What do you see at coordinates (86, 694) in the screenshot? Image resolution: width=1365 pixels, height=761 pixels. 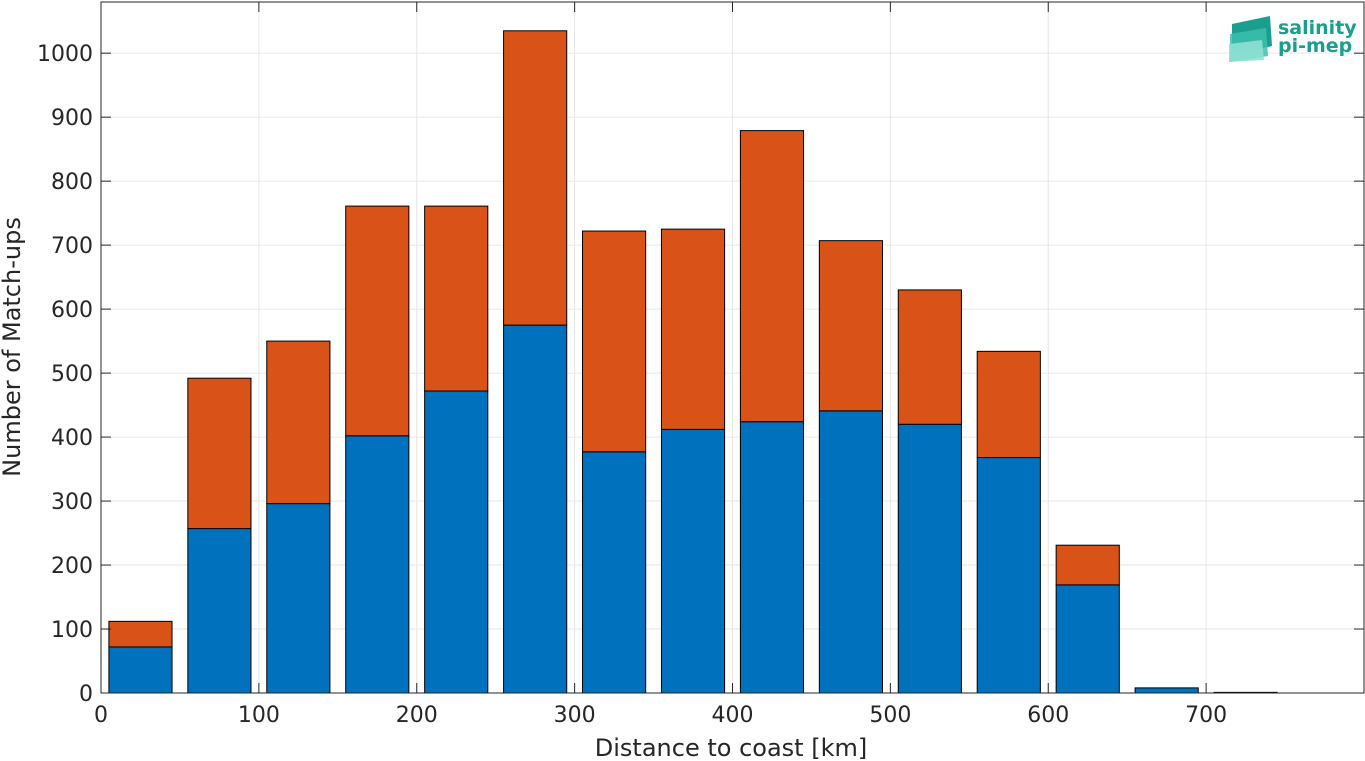 I see `y-tick-label: 0` at bounding box center [86, 694].